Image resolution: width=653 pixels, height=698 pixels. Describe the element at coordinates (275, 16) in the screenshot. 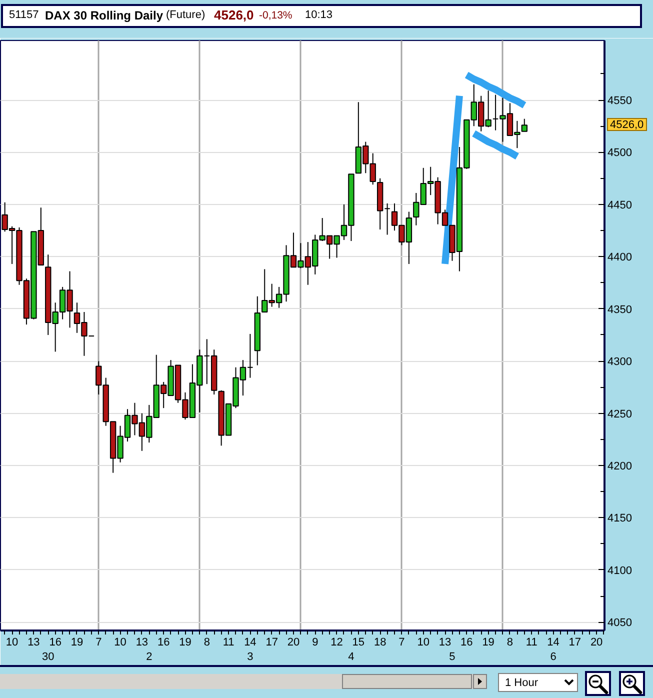

I see `price-change: -0,13%` at that location.